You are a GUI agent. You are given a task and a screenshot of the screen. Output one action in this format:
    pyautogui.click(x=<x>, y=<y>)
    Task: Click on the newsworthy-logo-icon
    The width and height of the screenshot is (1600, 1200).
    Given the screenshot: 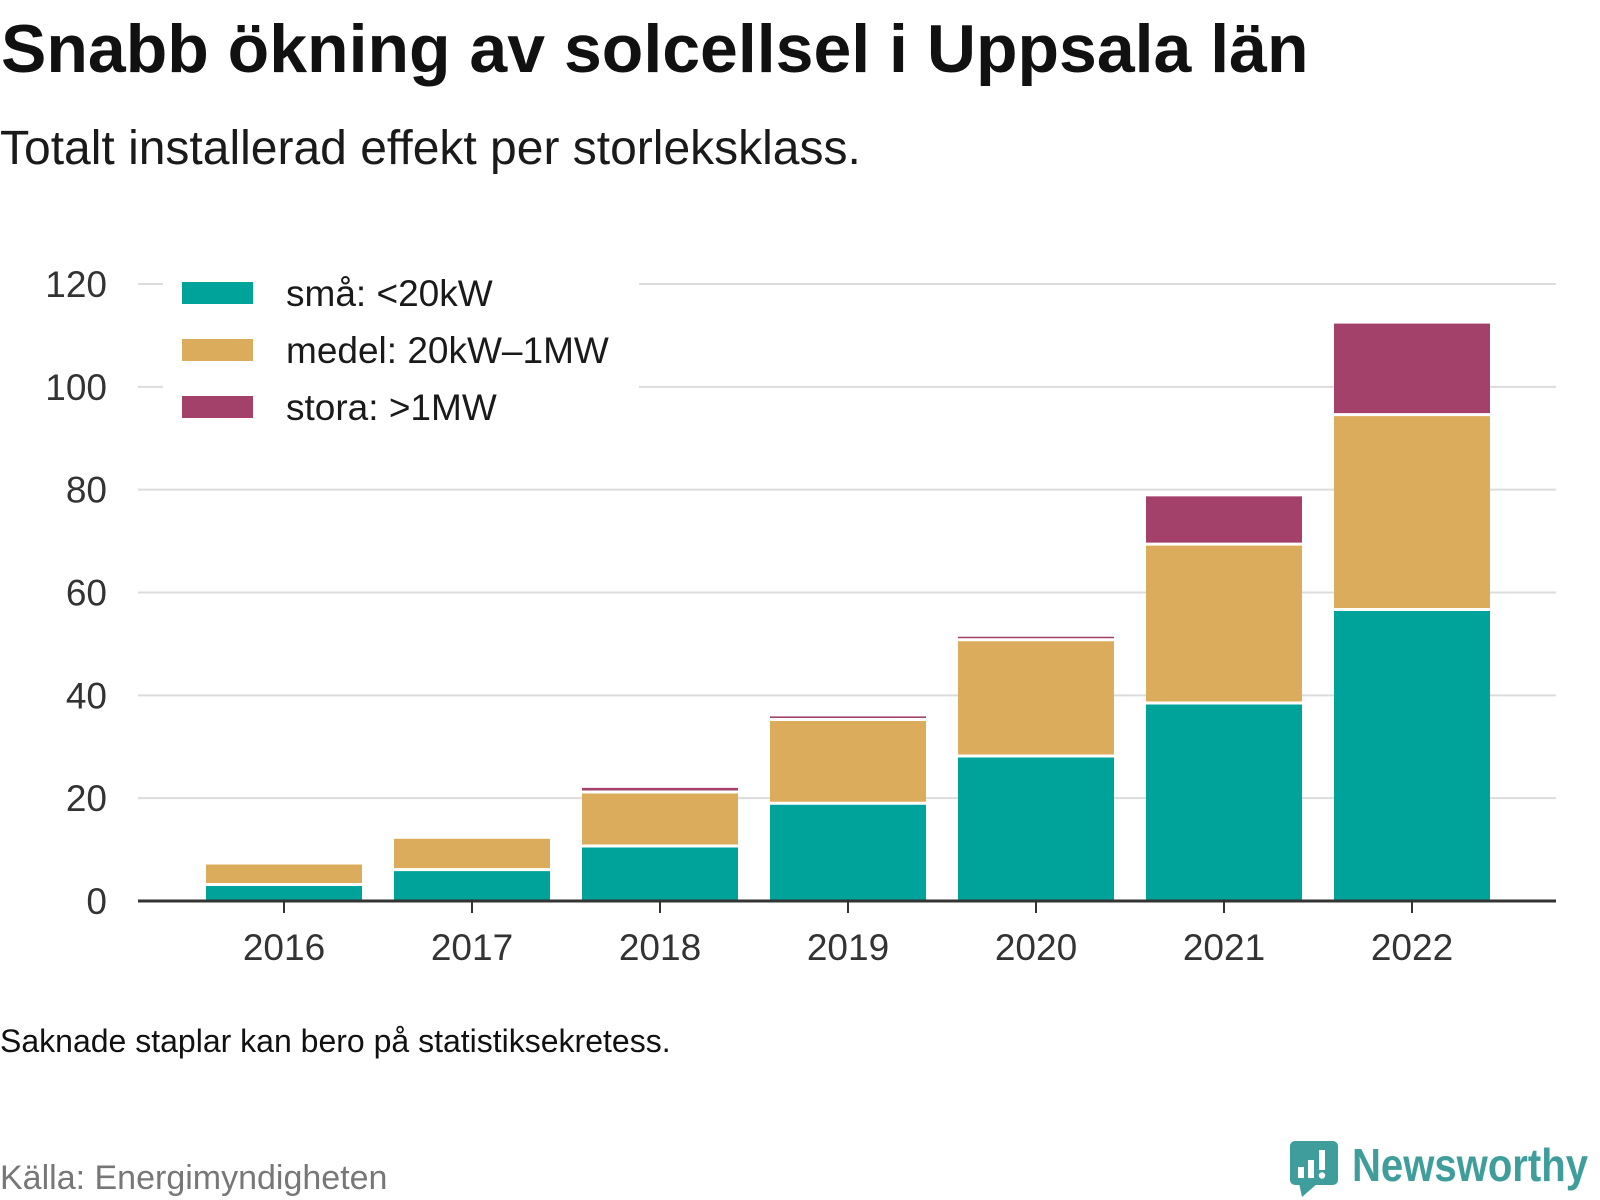 What is the action you would take?
    pyautogui.click(x=1314, y=1169)
    